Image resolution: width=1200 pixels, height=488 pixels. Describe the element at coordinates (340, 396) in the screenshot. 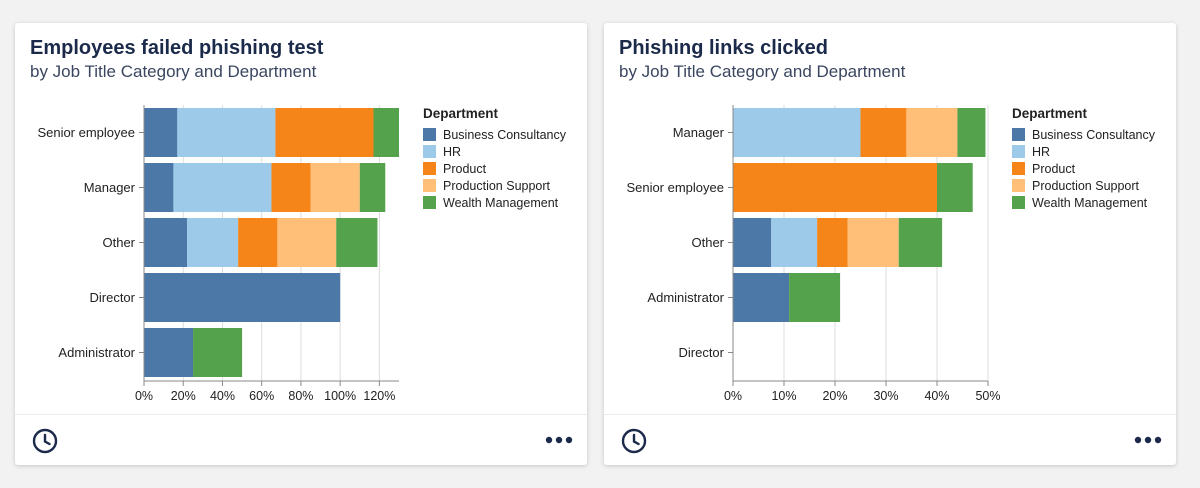

I see `x-tick-label: 100%` at that location.